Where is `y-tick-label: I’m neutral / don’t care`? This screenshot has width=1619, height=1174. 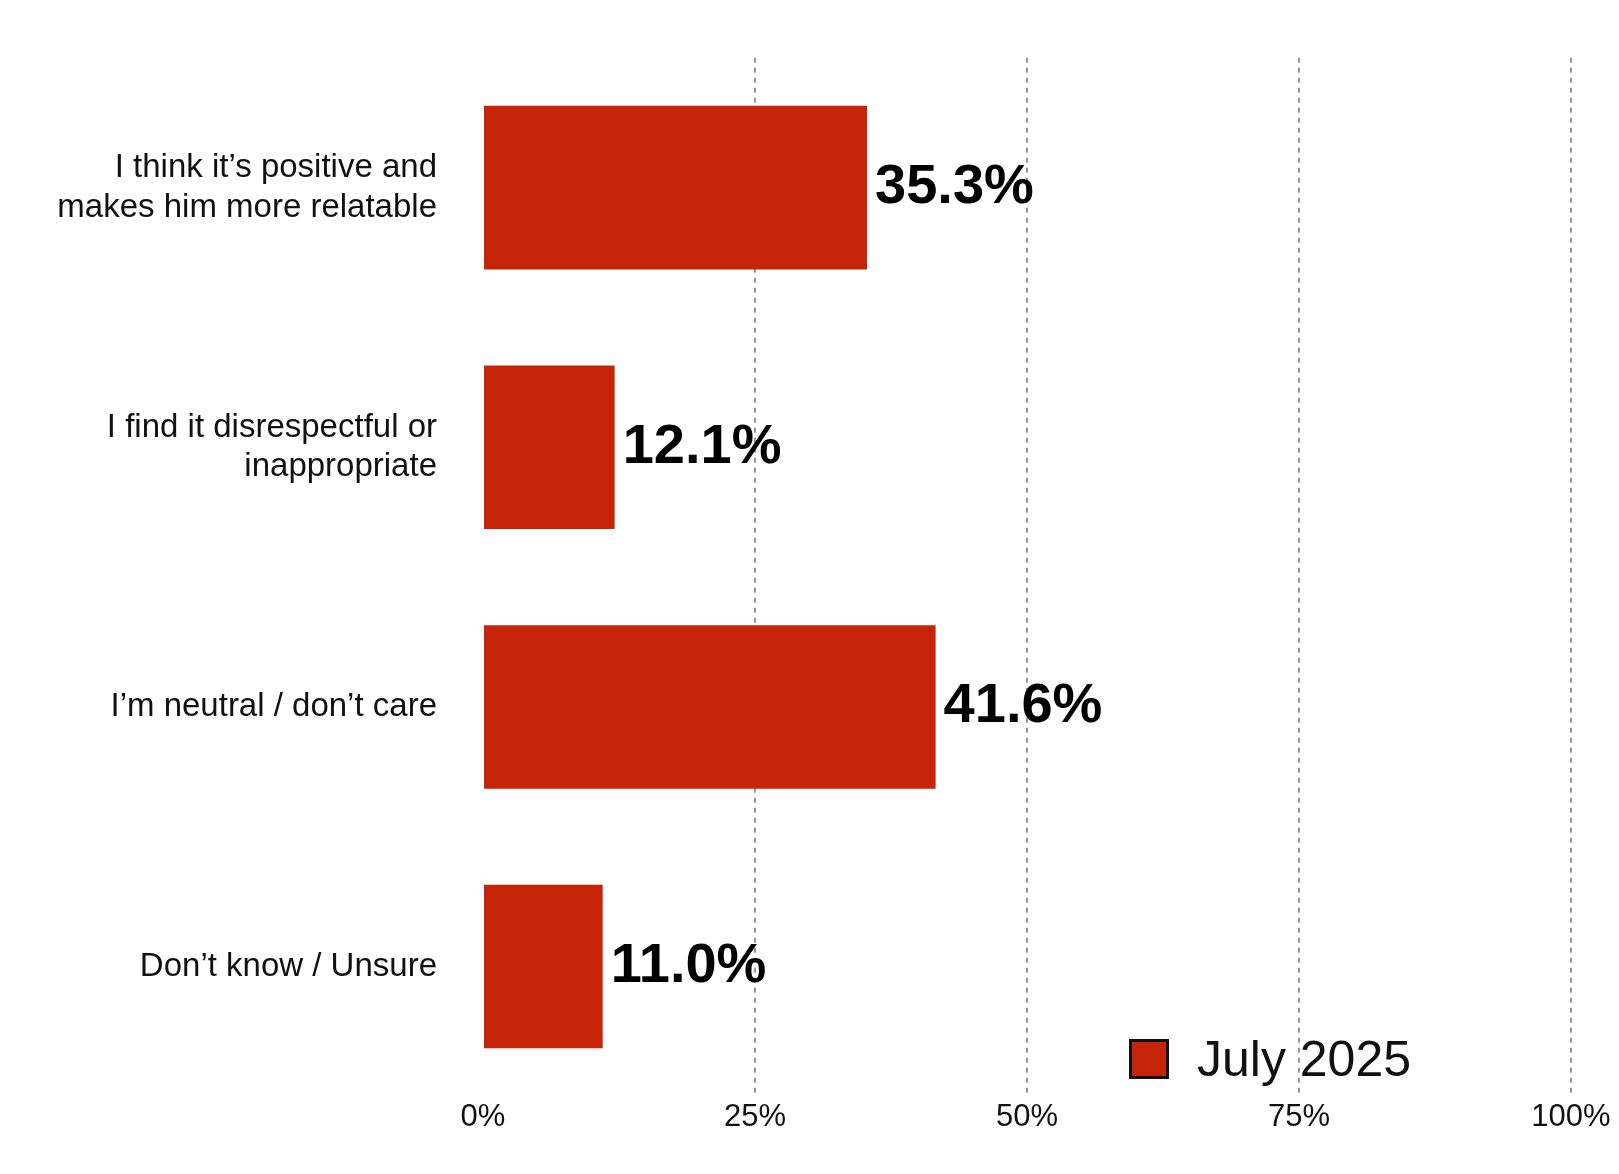
y-tick-label: I’m neutral / don’t care is located at coordinates (273, 705).